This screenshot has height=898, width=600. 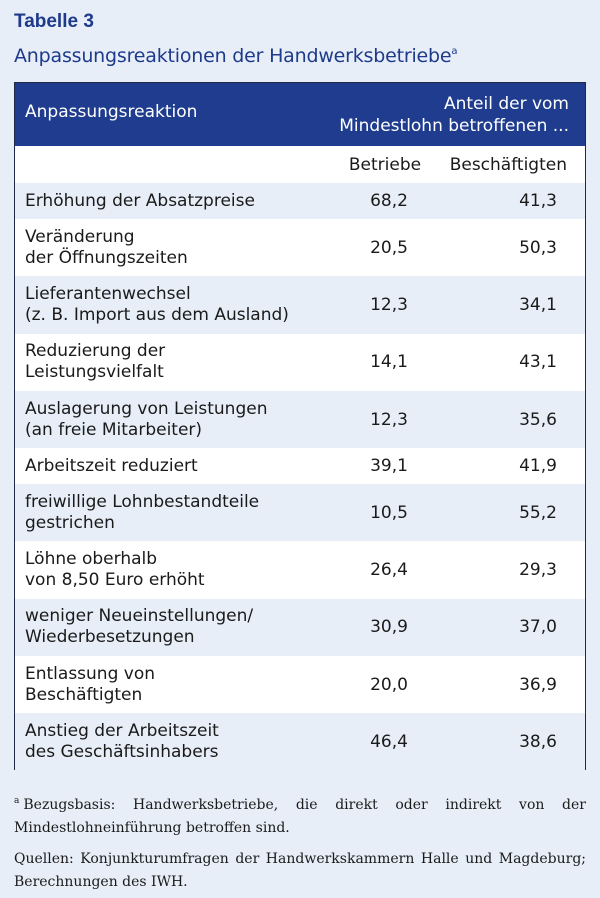 I want to click on row-value-beschaeftigte: 55,2, so click(x=509, y=513).